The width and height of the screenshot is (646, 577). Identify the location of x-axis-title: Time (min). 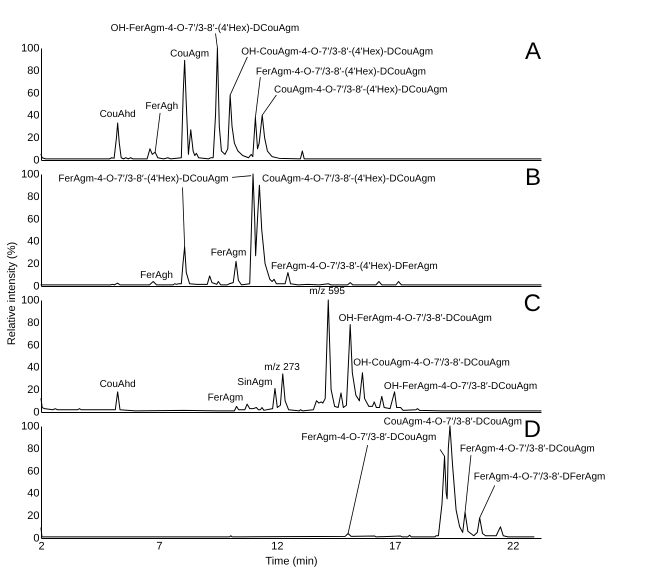
(291, 562).